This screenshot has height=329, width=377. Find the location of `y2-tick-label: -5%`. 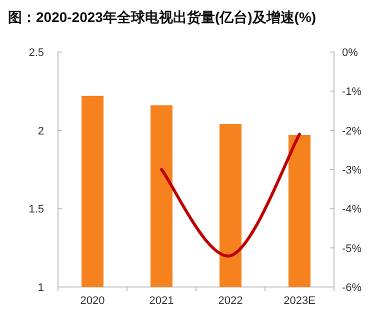

y2-tick-label: -5% is located at coordinates (352, 248).